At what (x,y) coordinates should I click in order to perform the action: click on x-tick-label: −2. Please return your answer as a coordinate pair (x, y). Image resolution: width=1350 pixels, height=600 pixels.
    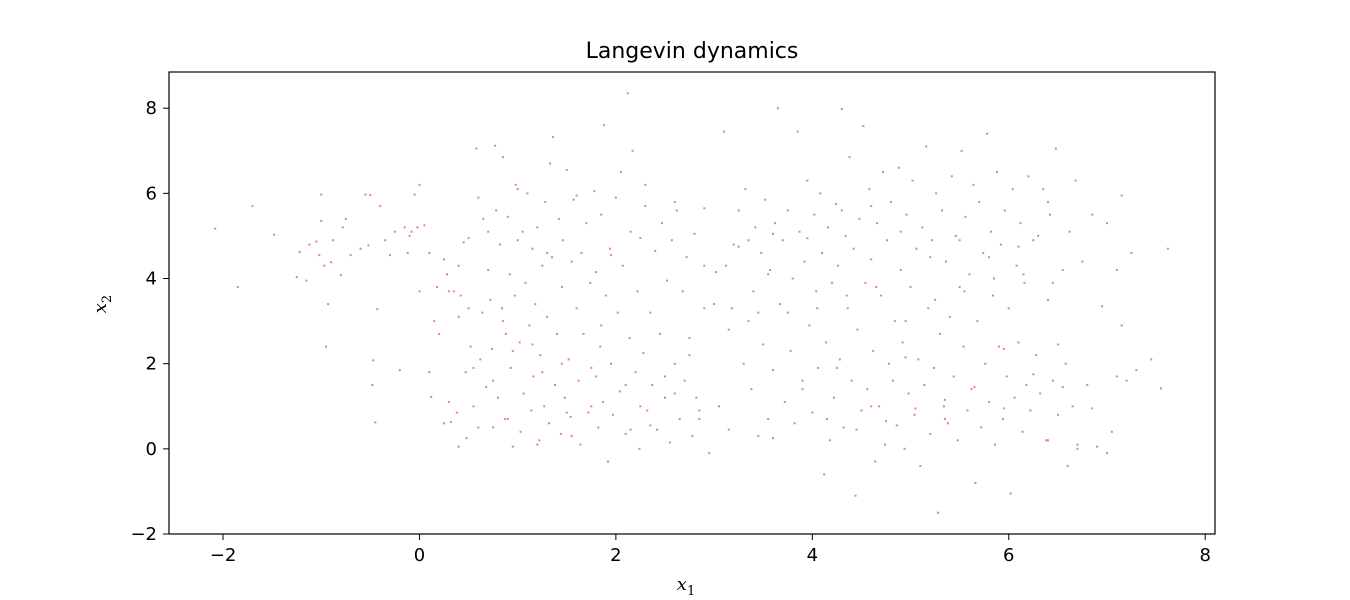
    Looking at the image, I should click on (223, 555).